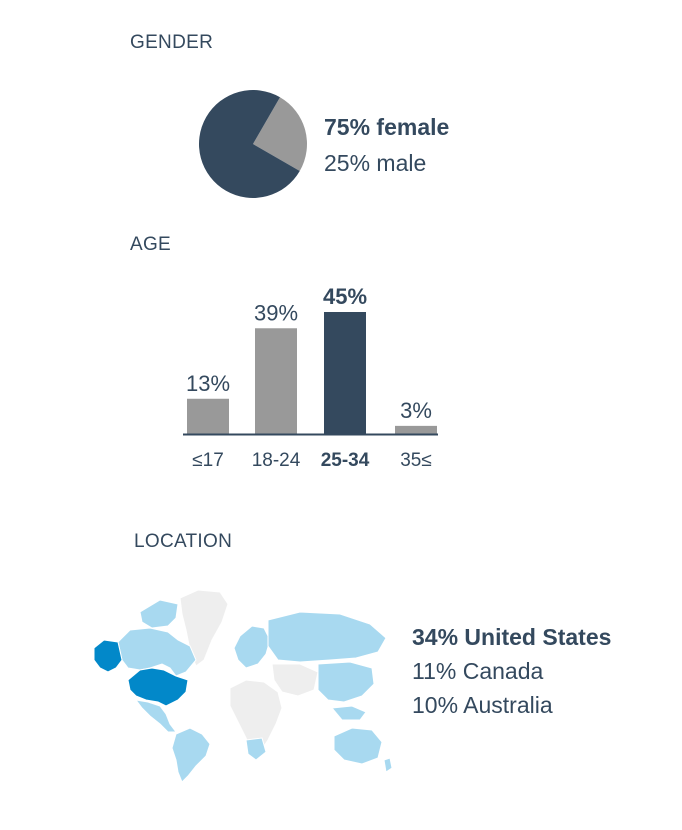  Describe the element at coordinates (512, 637) in the screenshot. I see `location-item-0: 34% United States` at that location.